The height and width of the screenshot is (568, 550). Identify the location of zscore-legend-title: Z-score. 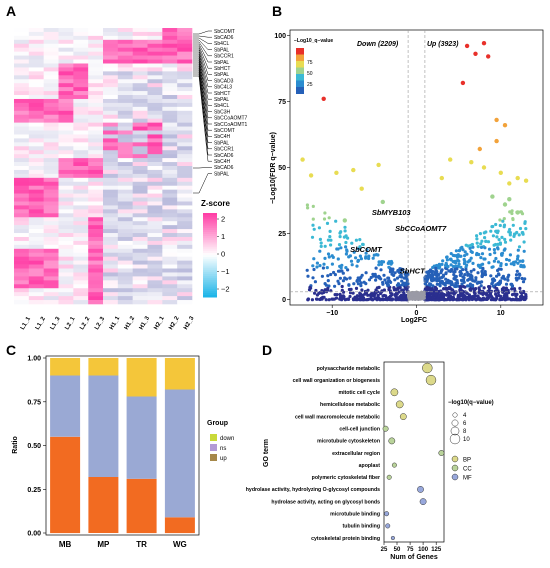
(215, 203).